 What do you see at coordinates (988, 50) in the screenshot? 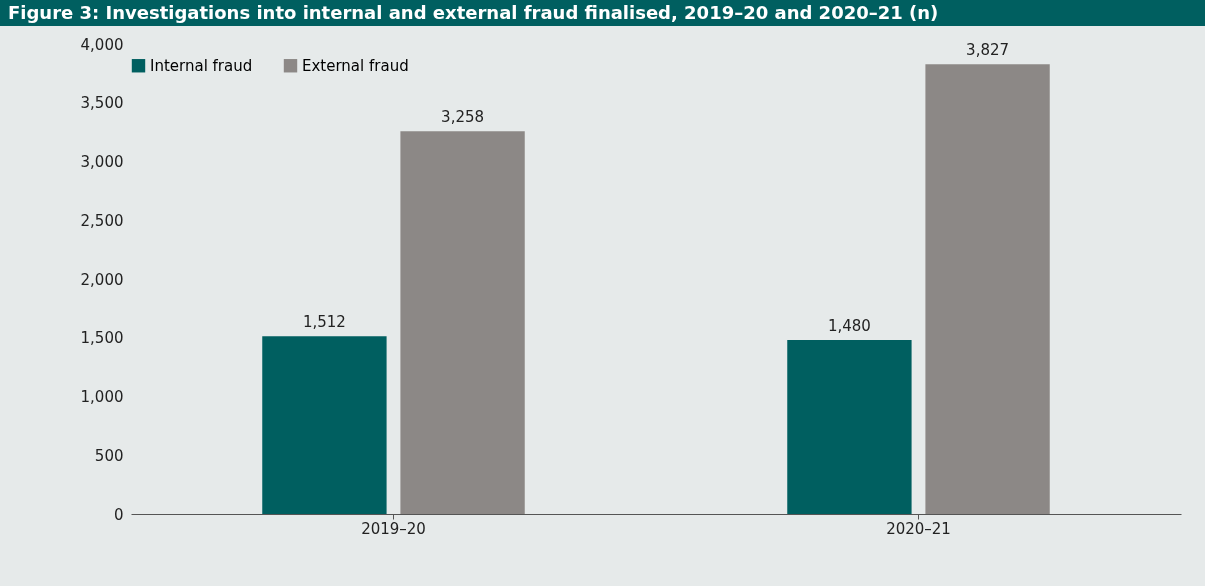
I see `data-label: 3,827` at bounding box center [988, 50].